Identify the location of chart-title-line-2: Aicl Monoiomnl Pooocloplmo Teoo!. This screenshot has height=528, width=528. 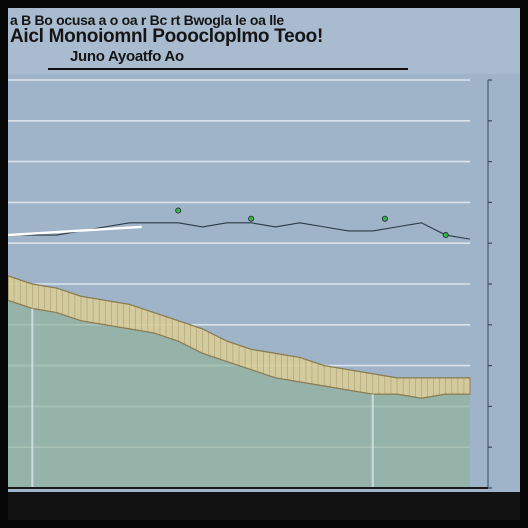
(167, 36).